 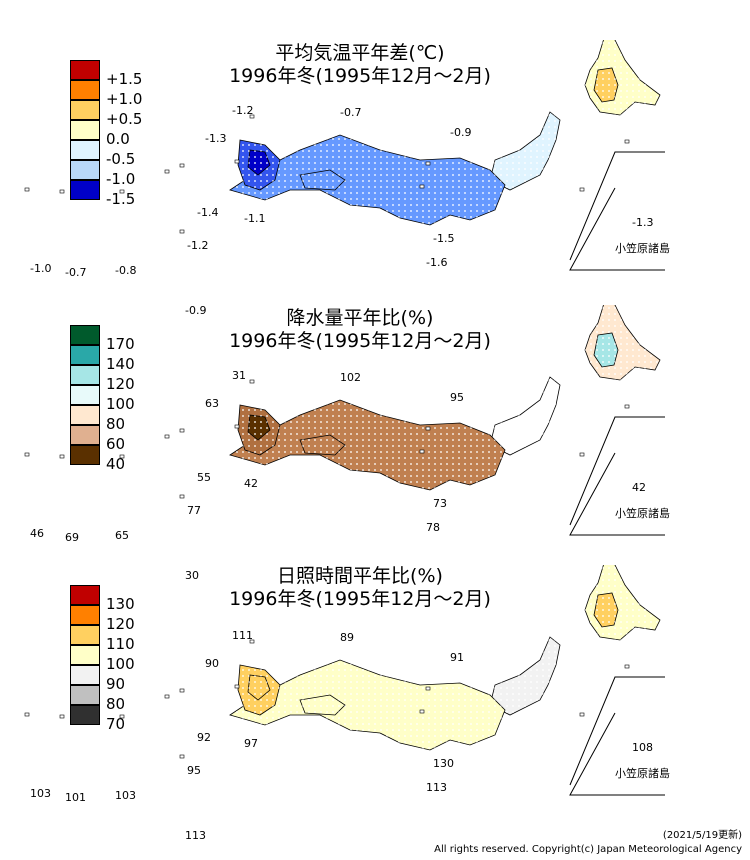 I want to click on station-value-hachijo: -1.5, so click(x=444, y=238).